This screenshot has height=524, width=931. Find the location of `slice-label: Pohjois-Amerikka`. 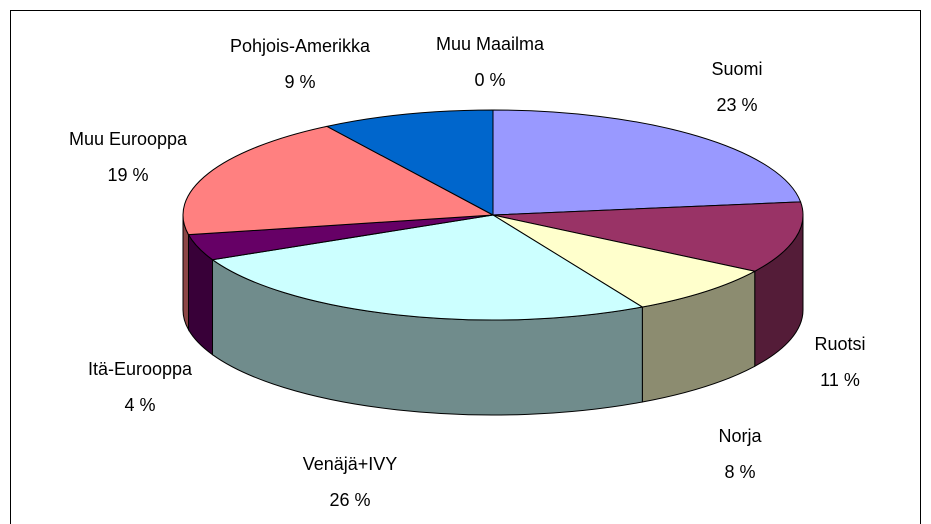

slice-label: Pohjois-Amerikka is located at coordinates (300, 46).